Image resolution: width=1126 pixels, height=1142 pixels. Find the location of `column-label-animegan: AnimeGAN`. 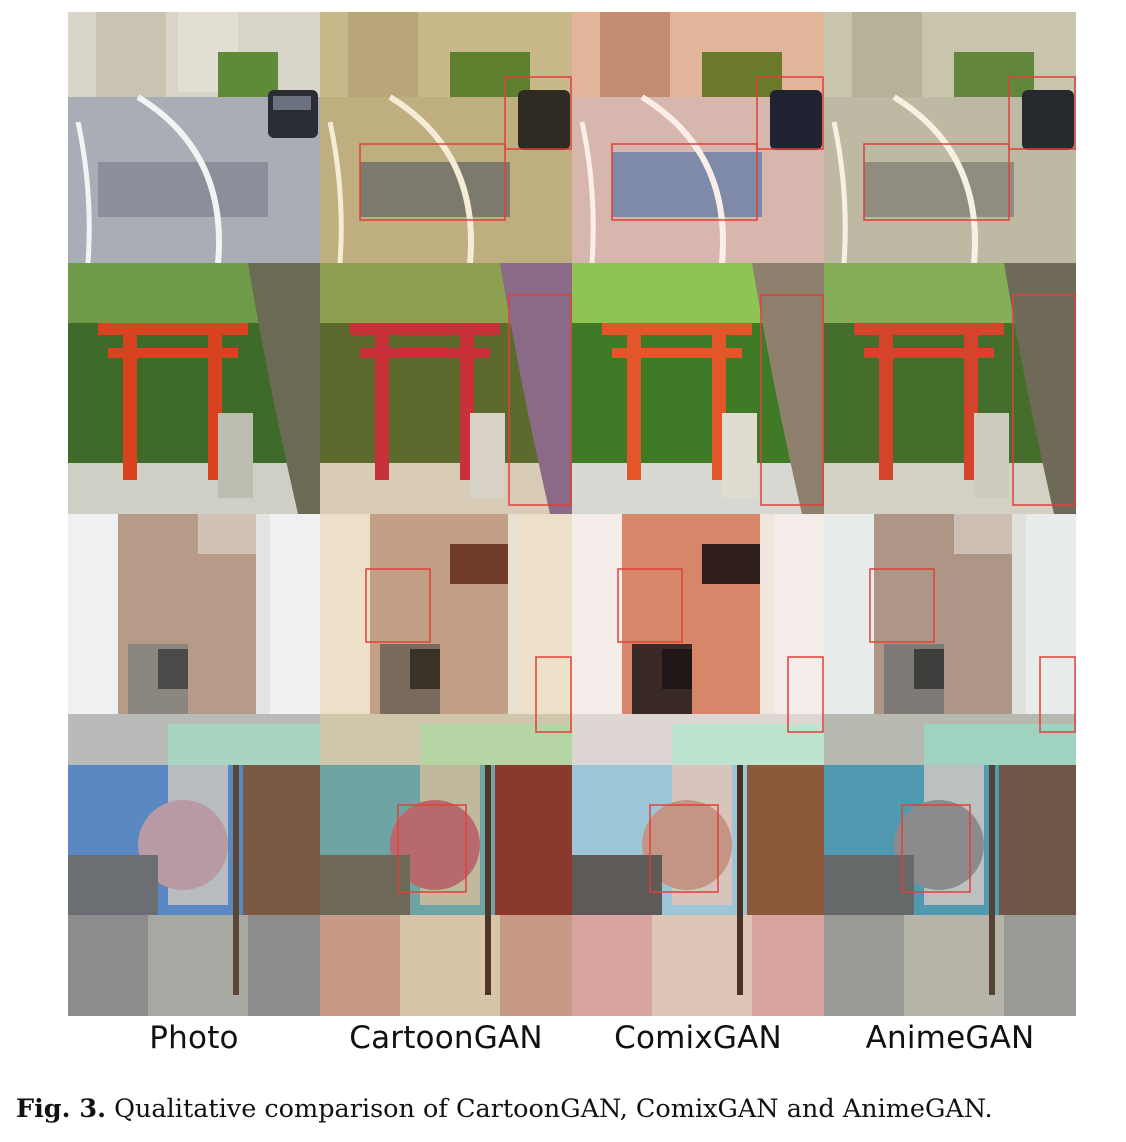

column-label-animegan: AnimeGAN is located at coordinates (950, 1038).